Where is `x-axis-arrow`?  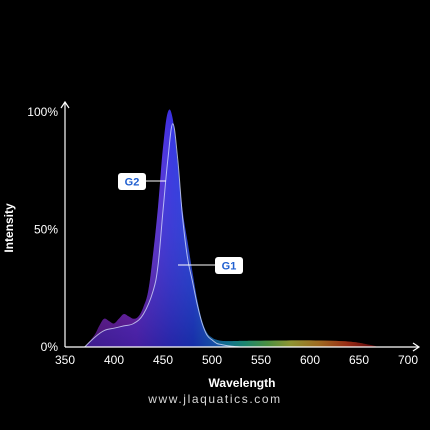
x-axis-arrow is located at coordinates (416, 347).